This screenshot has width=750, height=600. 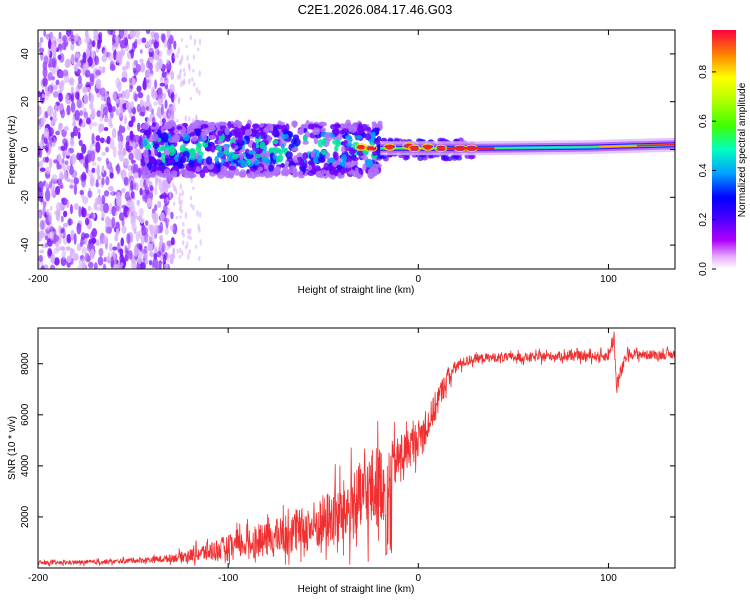 What do you see at coordinates (703, 219) in the screenshot?
I see `colorbar-tick-label: 0.2` at bounding box center [703, 219].